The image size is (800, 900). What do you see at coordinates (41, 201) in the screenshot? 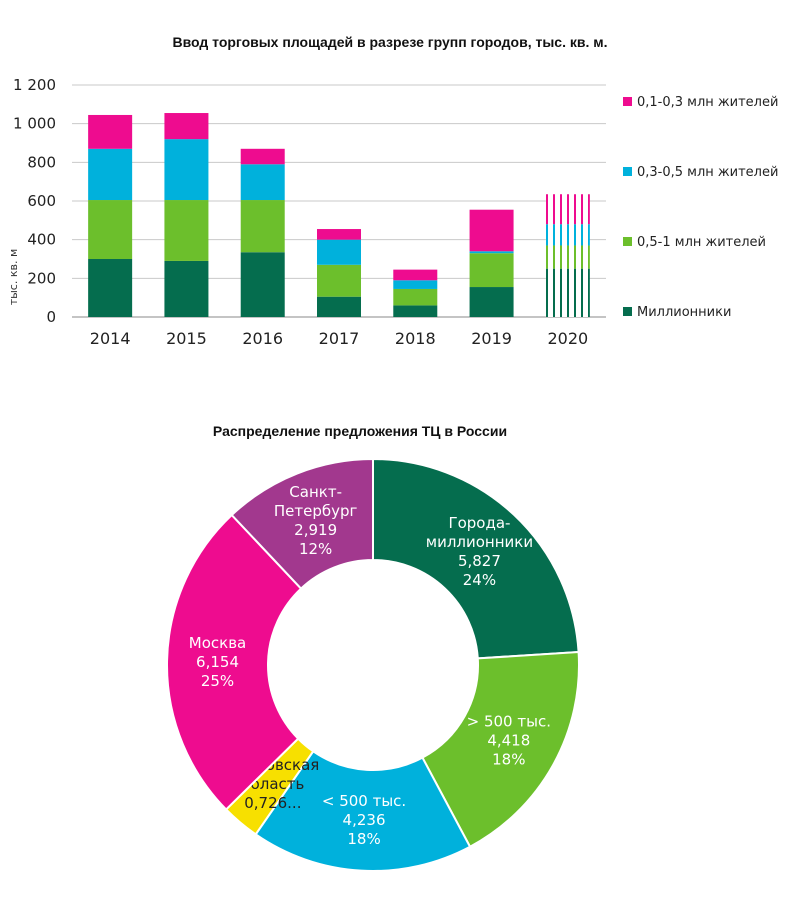
I see `y-tick-label: 600` at bounding box center [41, 201].